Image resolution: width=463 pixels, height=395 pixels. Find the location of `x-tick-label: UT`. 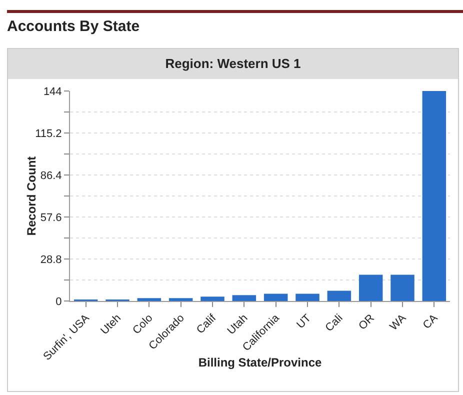

x-tick-label: UT is located at coordinates (304, 322).